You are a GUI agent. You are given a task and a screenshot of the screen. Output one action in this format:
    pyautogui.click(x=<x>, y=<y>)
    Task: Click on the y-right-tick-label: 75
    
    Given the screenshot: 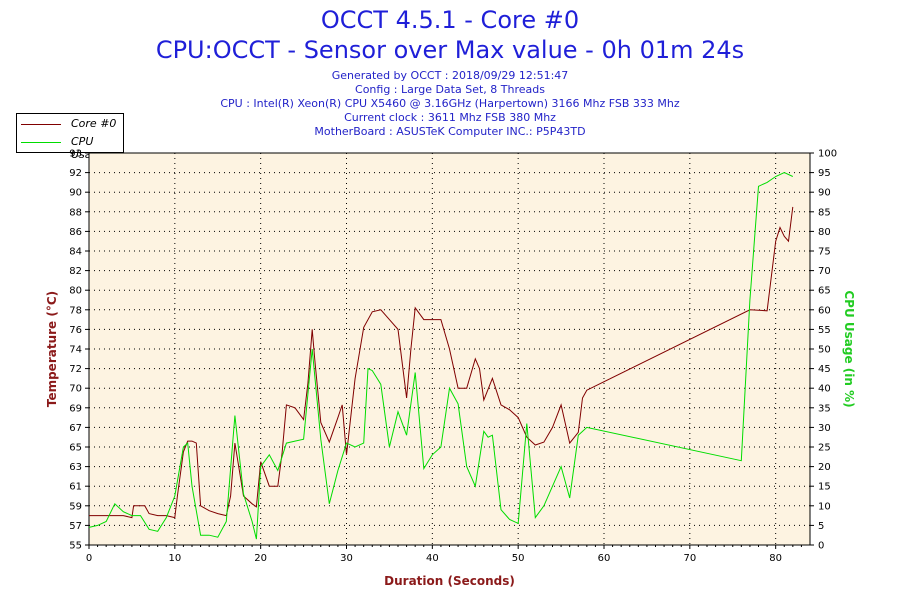 What is the action you would take?
    pyautogui.click(x=824, y=252)
    